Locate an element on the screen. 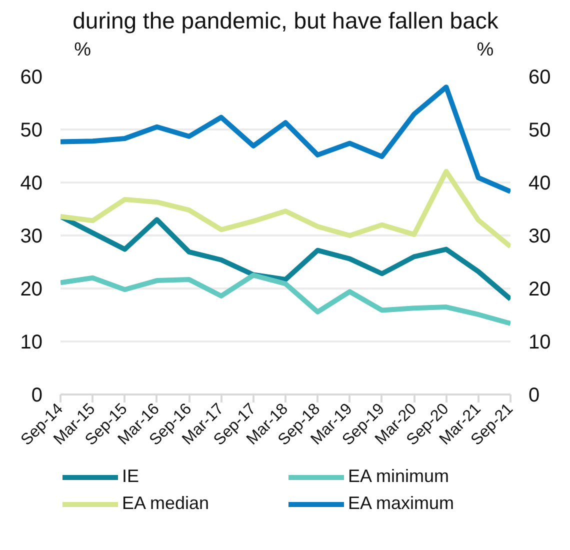  y-tick-label: 40 is located at coordinates (31, 183).